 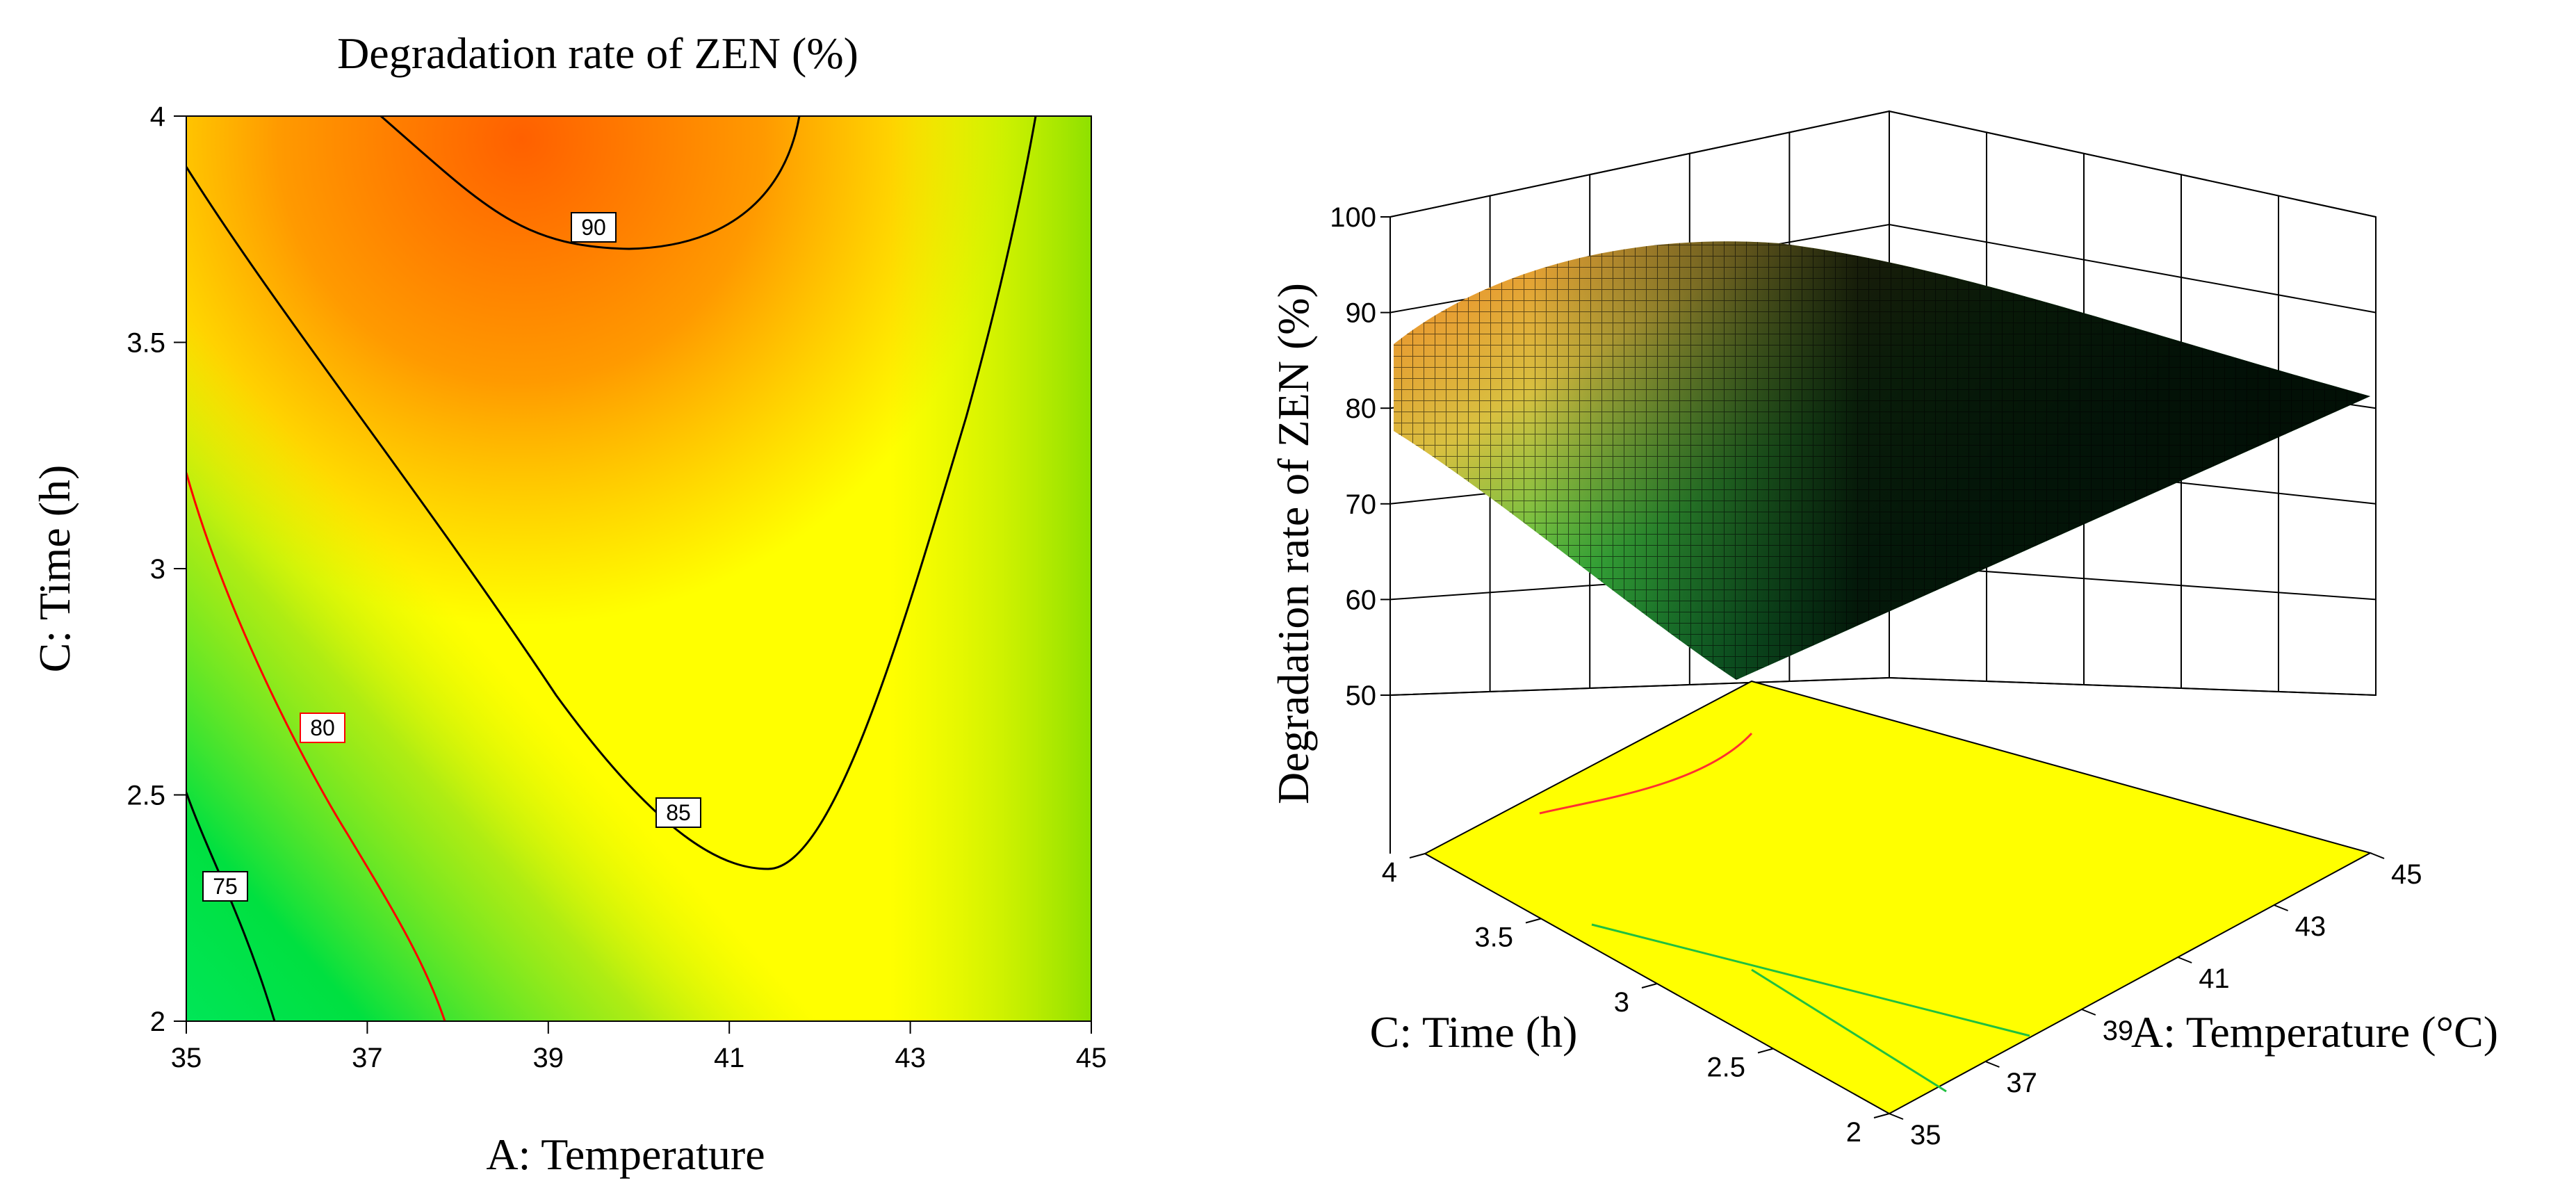 I want to click on response-surface, so click(x=1882, y=460).